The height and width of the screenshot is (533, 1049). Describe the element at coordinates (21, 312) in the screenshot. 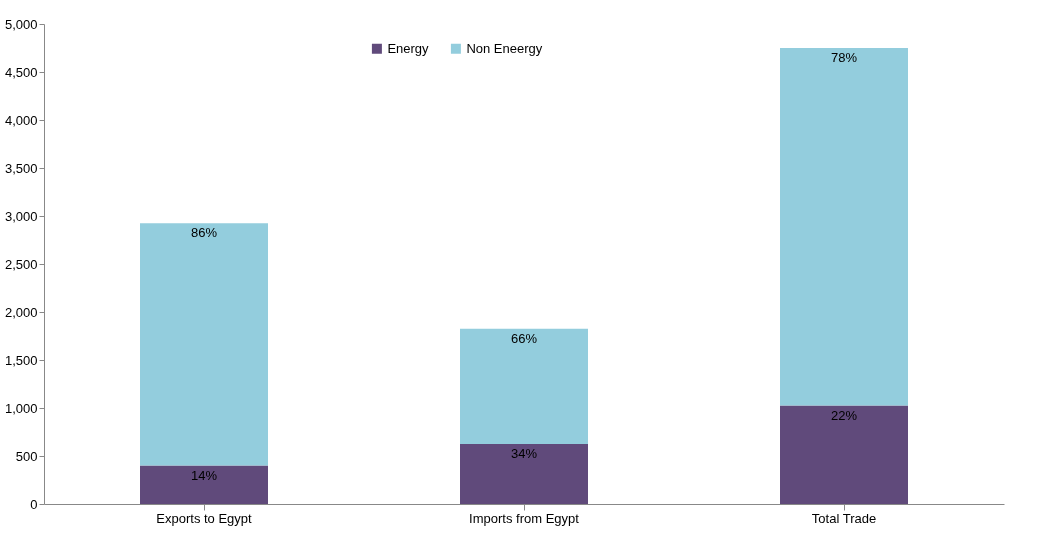

I see `y-tick-label: 2,000` at that location.